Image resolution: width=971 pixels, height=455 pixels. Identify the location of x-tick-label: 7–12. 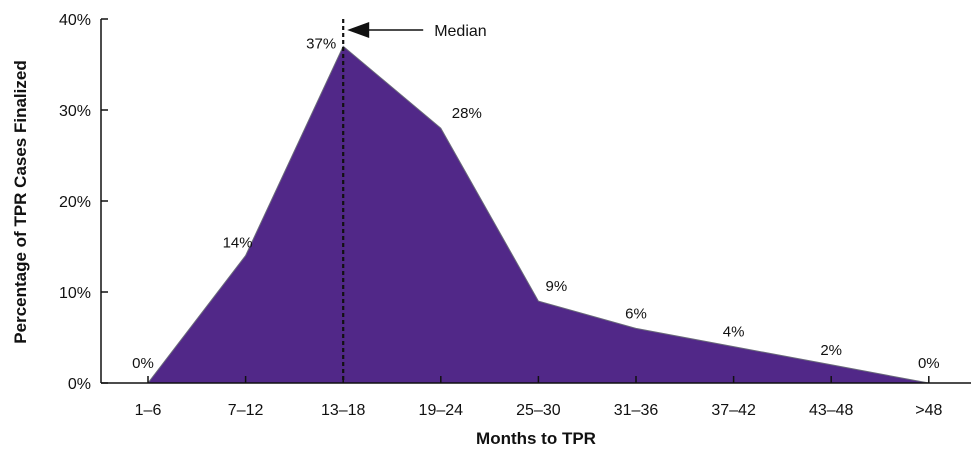
(246, 410).